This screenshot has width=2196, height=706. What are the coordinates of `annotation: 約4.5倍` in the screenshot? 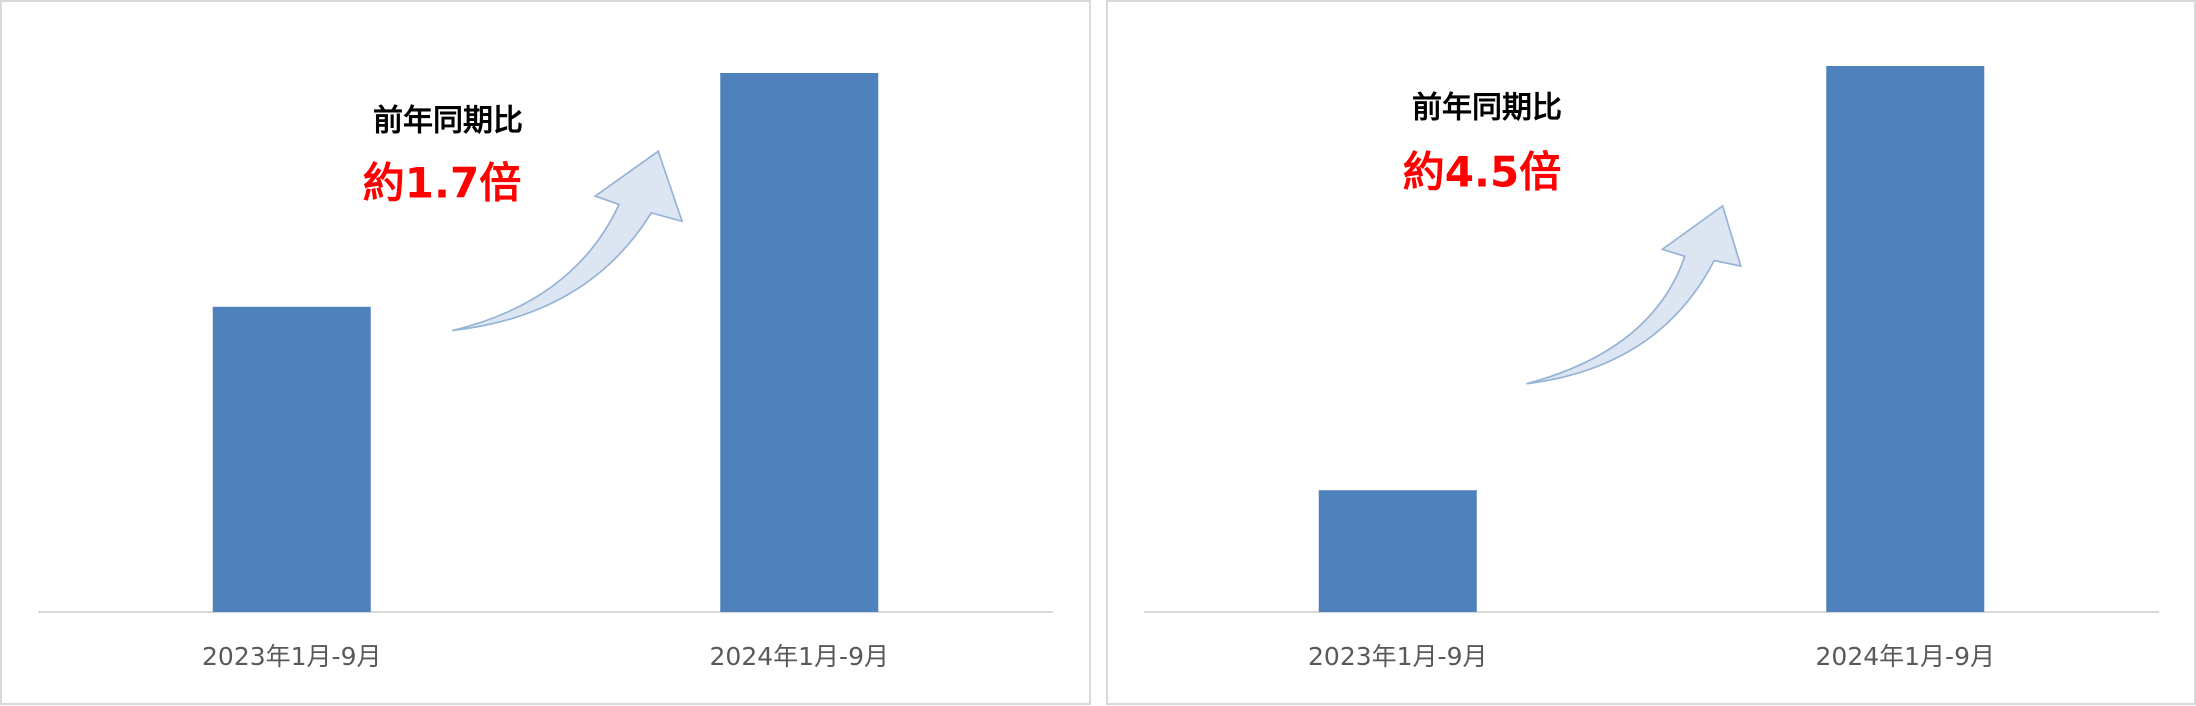 It's located at (1482, 172).